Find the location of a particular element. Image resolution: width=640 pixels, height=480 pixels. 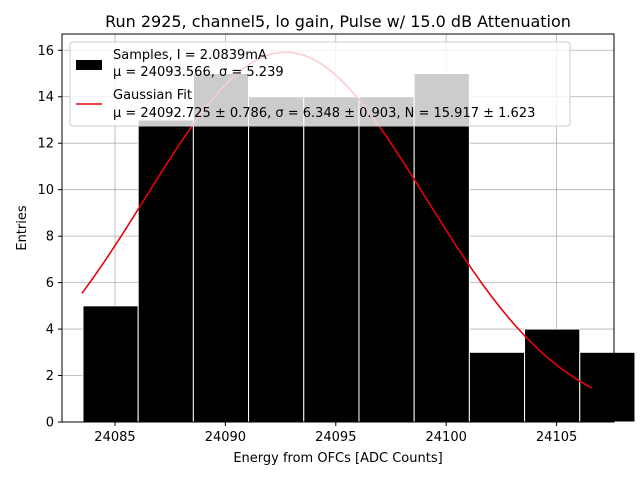

y-tick-label: 12 is located at coordinates (45, 144).